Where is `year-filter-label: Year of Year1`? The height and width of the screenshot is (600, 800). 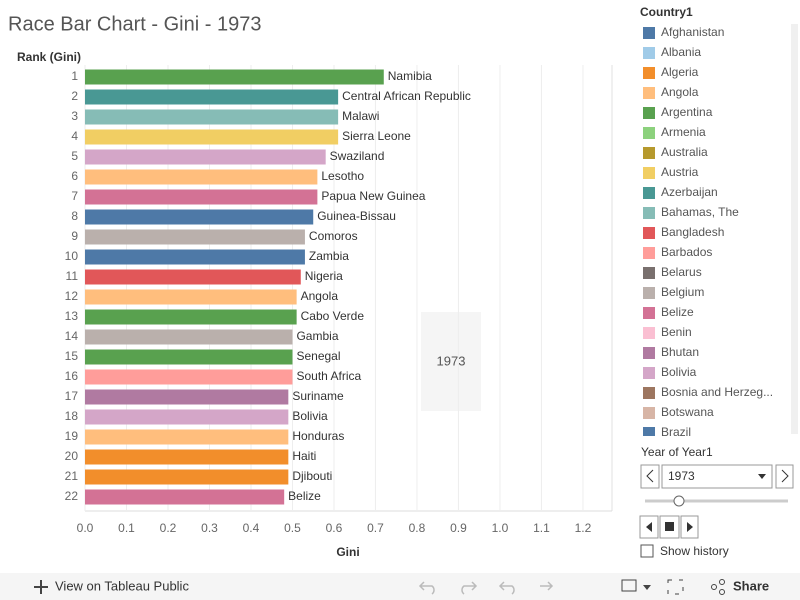 year-filter-label: Year of Year1 is located at coordinates (677, 452).